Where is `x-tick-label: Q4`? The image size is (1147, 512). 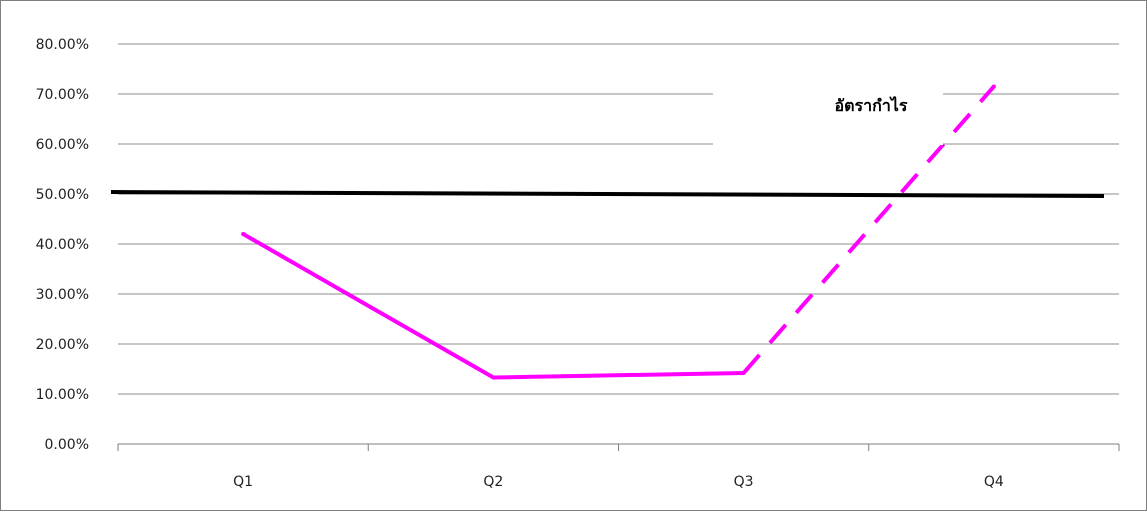
x-tick-label: Q4 is located at coordinates (994, 482).